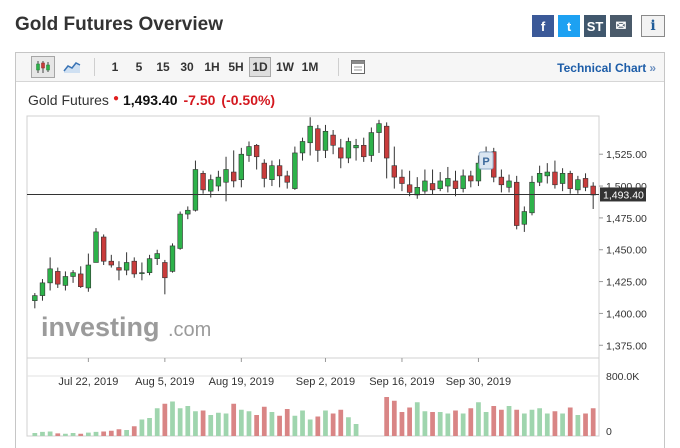  Describe the element at coordinates (358, 67) in the screenshot. I see `calendar-button` at that location.